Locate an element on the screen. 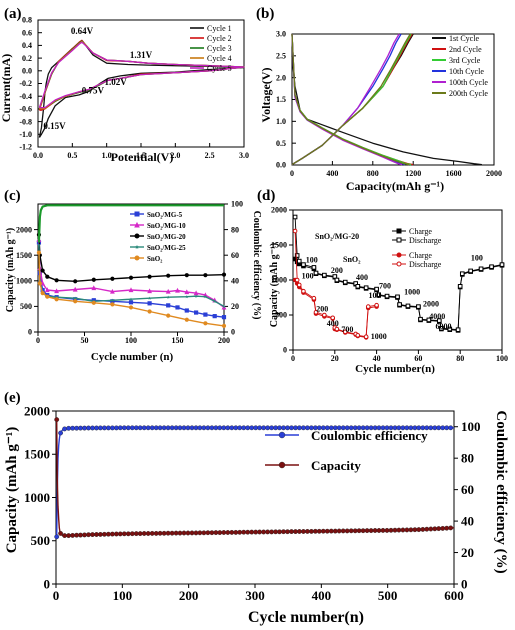 This screenshot has width=515, height=630. x-tick-label: 600 is located at coordinates (454, 595).